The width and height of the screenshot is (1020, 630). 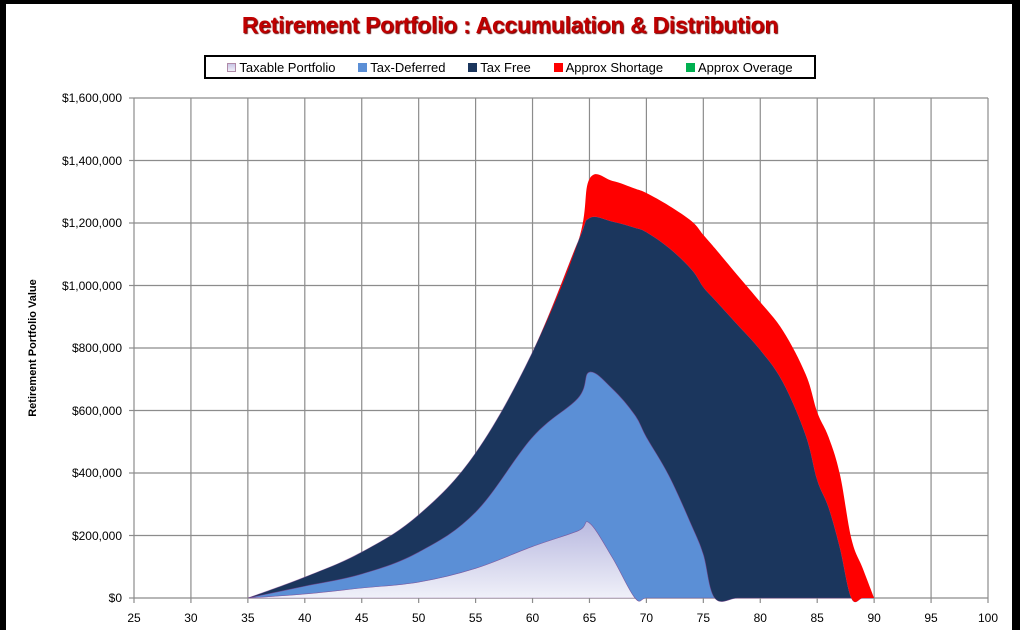 I want to click on legend-swatch-taxable, so click(x=232, y=67).